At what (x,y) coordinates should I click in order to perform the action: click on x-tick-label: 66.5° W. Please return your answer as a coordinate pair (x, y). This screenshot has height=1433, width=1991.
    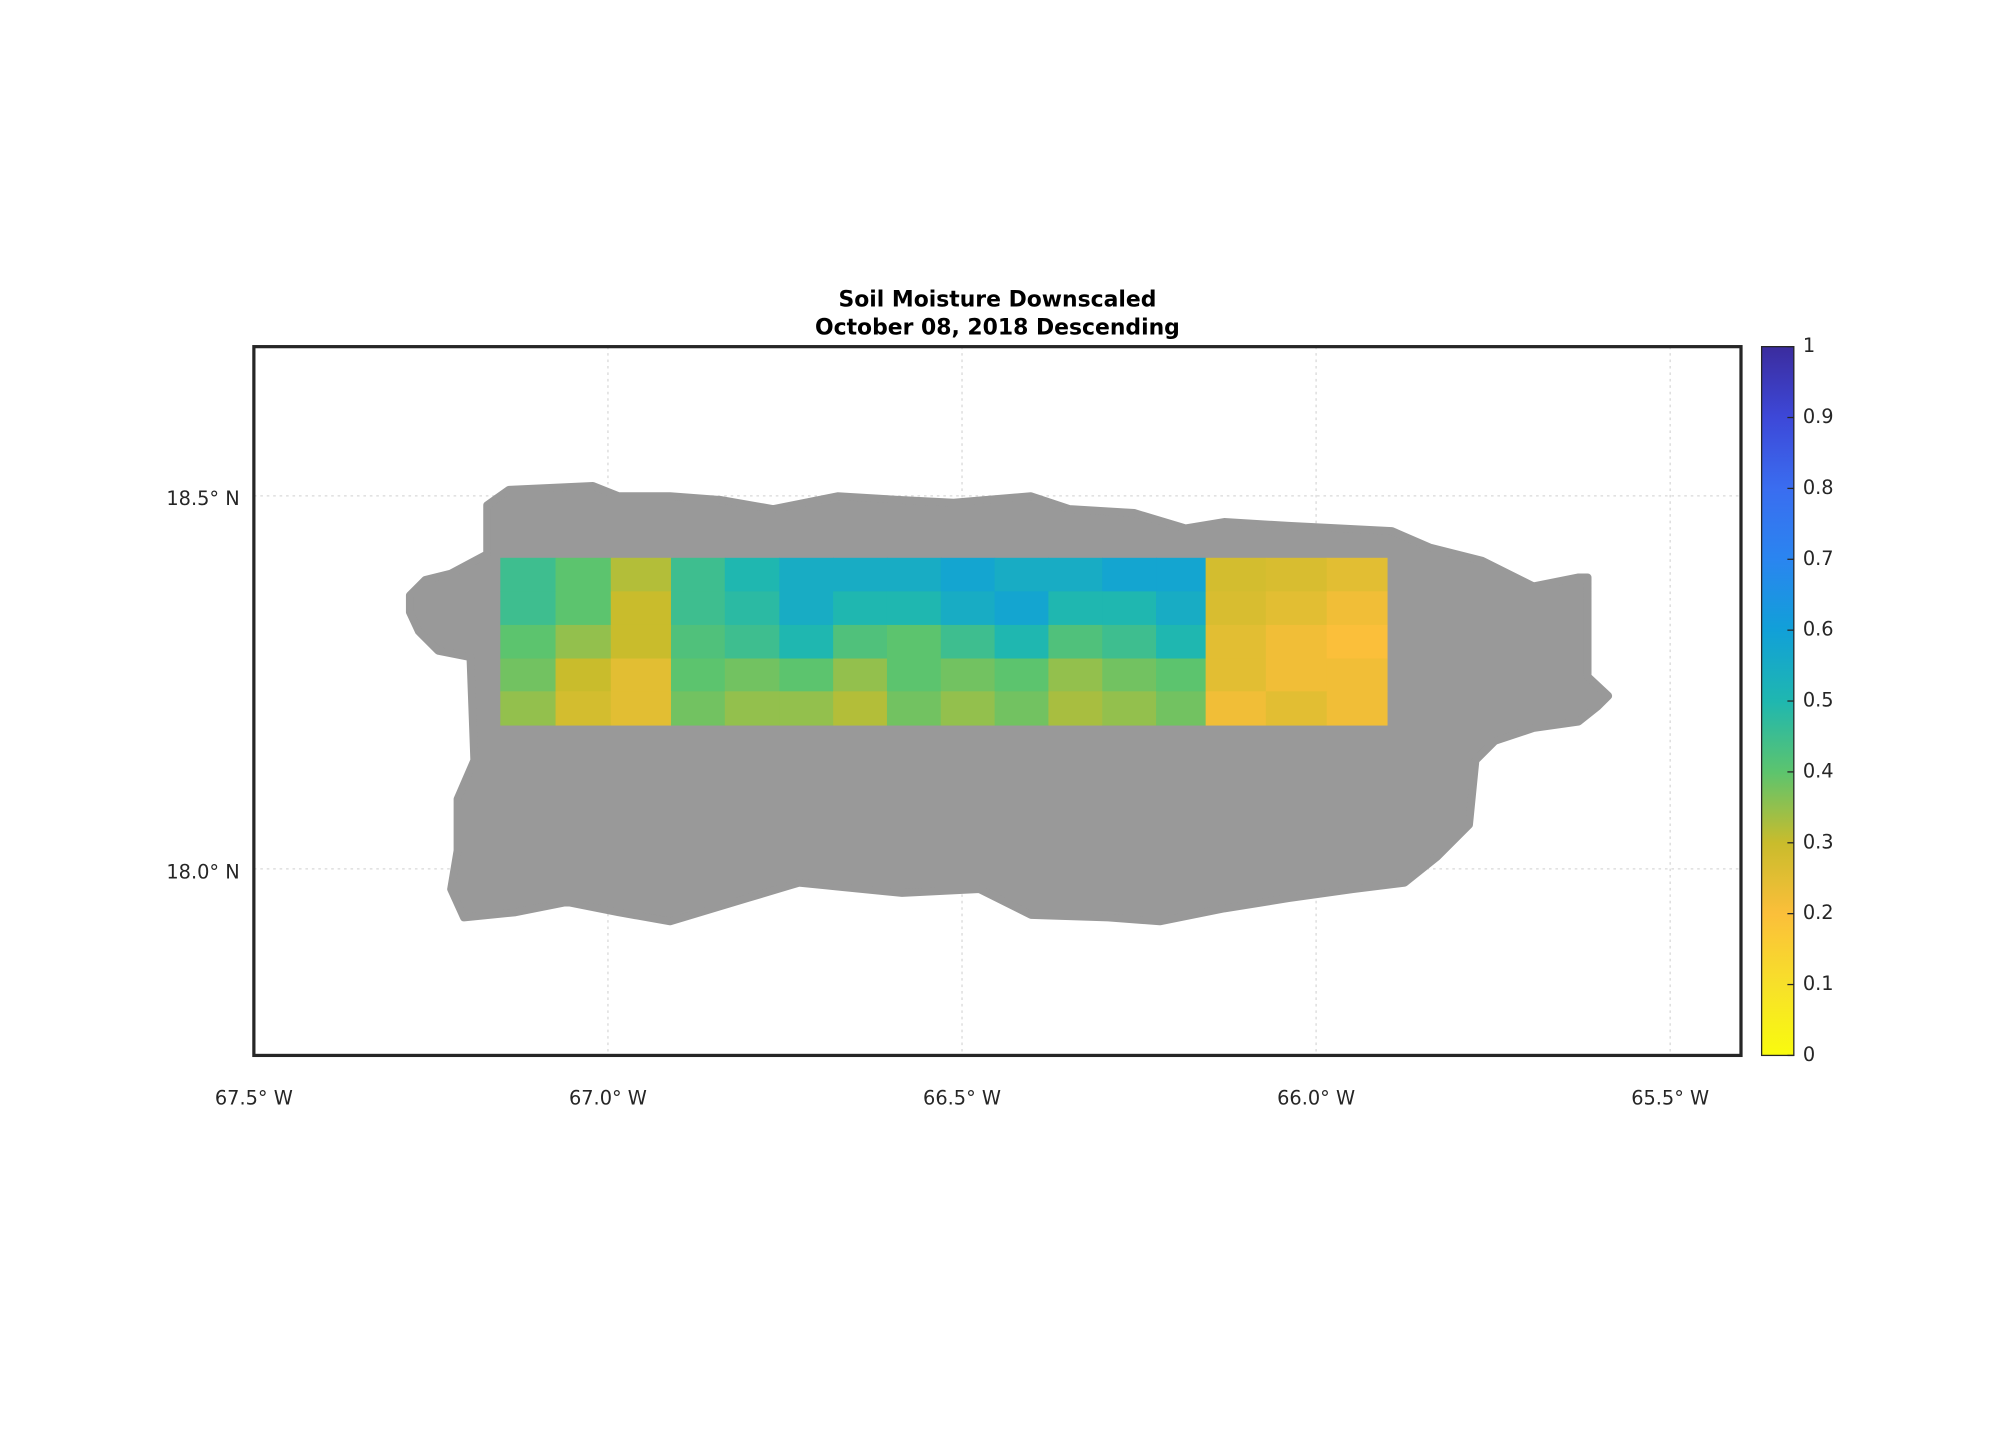
    Looking at the image, I should click on (962, 1098).